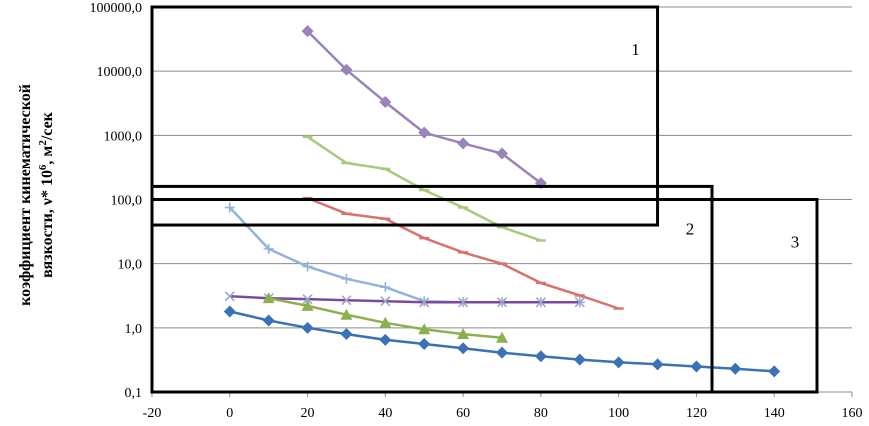 This screenshot has width=869, height=426. Describe the element at coordinates (130, 265) in the screenshot. I see `y-tick-label: 10,0` at that location.